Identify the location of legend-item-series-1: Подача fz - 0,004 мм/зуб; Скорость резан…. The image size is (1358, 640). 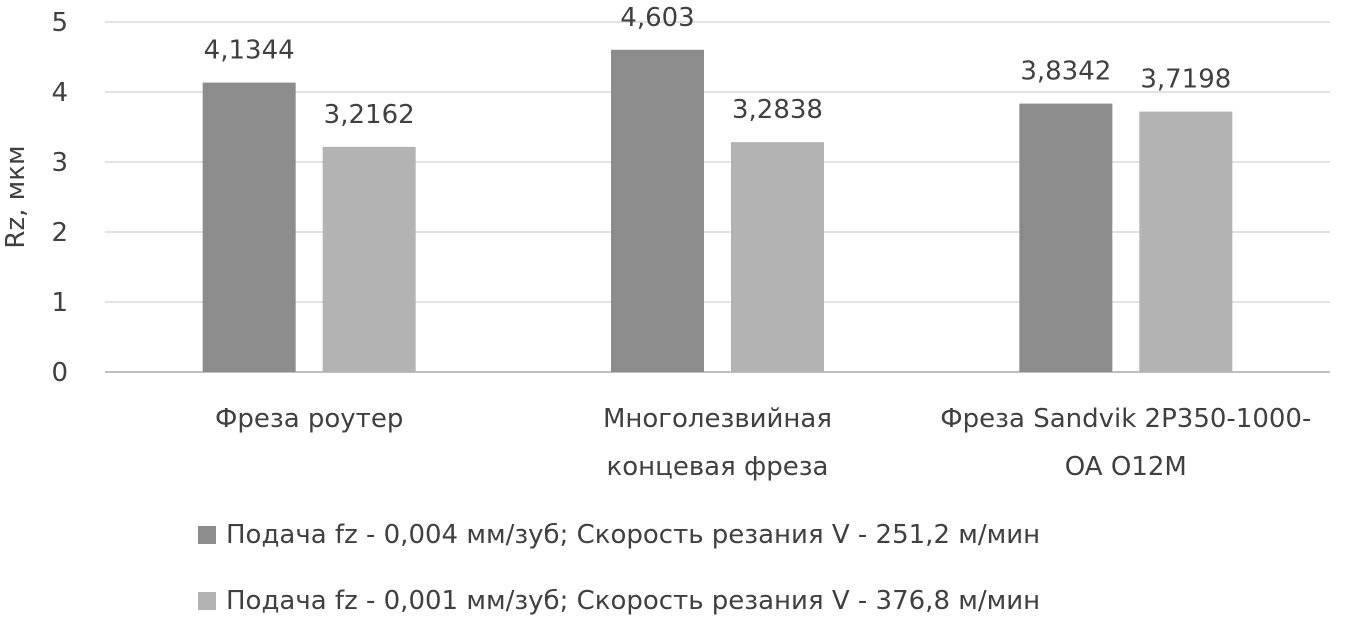
(748, 535).